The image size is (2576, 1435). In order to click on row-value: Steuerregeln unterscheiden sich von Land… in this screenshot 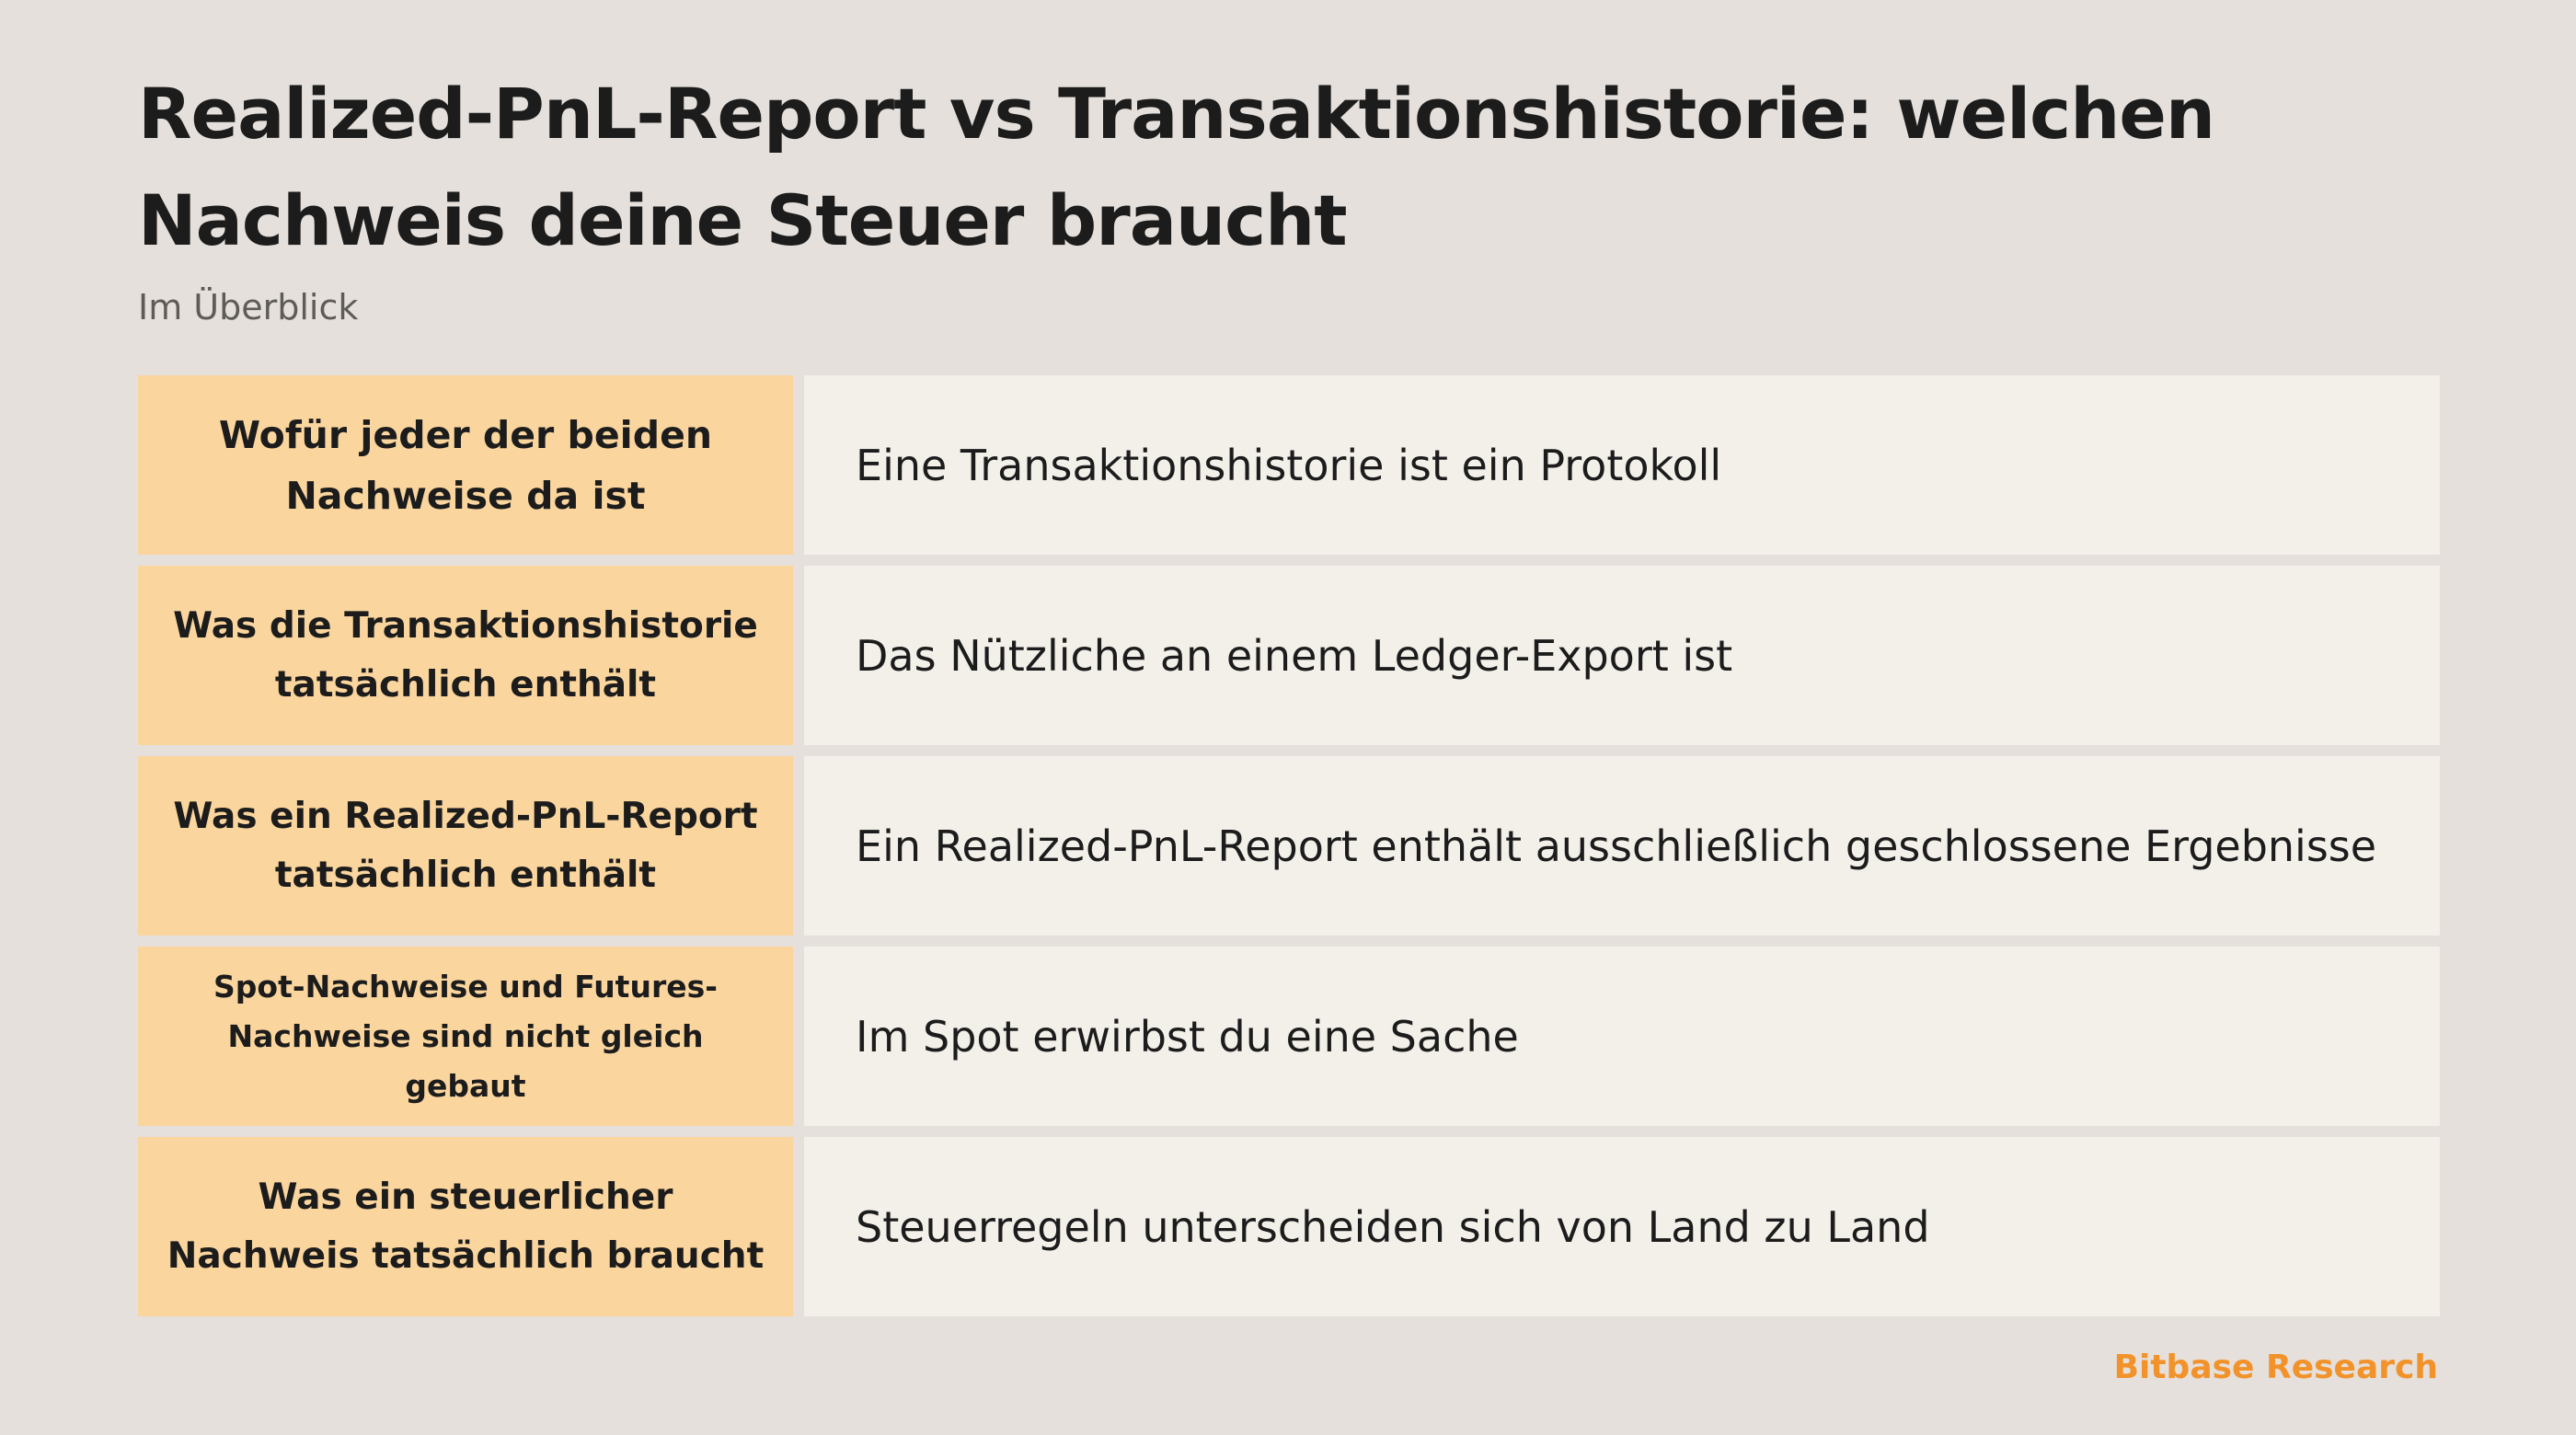, I will do `click(1622, 1226)`.